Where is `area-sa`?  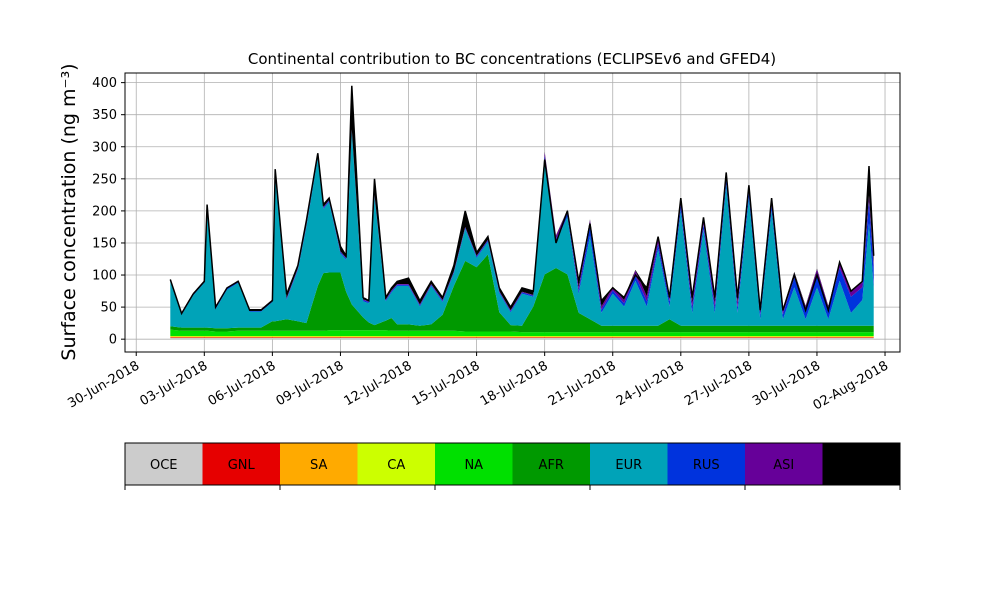 area-sa is located at coordinates (522, 337).